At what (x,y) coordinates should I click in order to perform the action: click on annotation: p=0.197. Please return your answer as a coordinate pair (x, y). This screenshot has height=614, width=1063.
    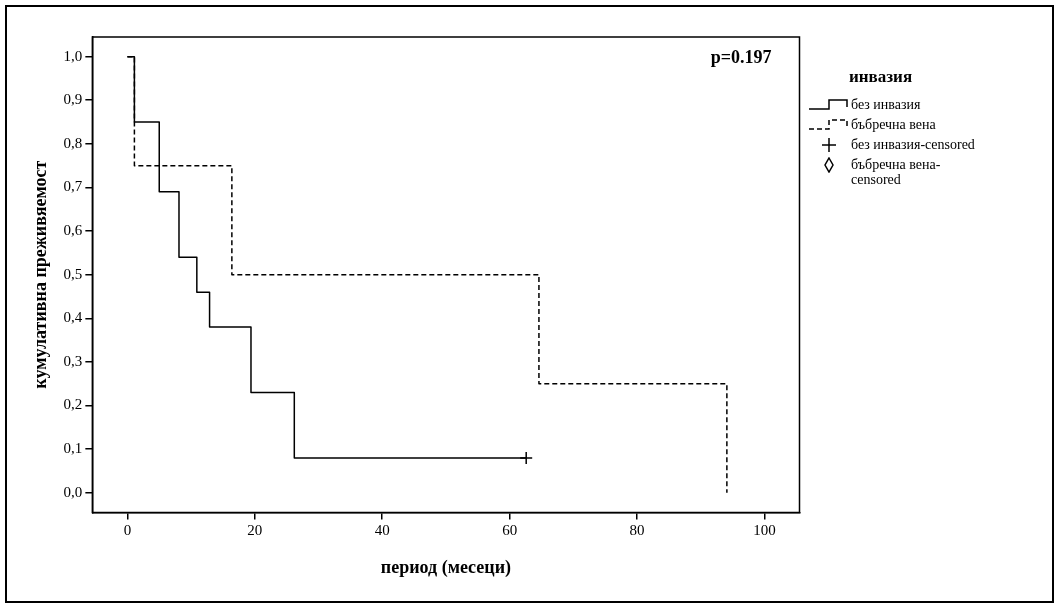
    Looking at the image, I should click on (741, 56).